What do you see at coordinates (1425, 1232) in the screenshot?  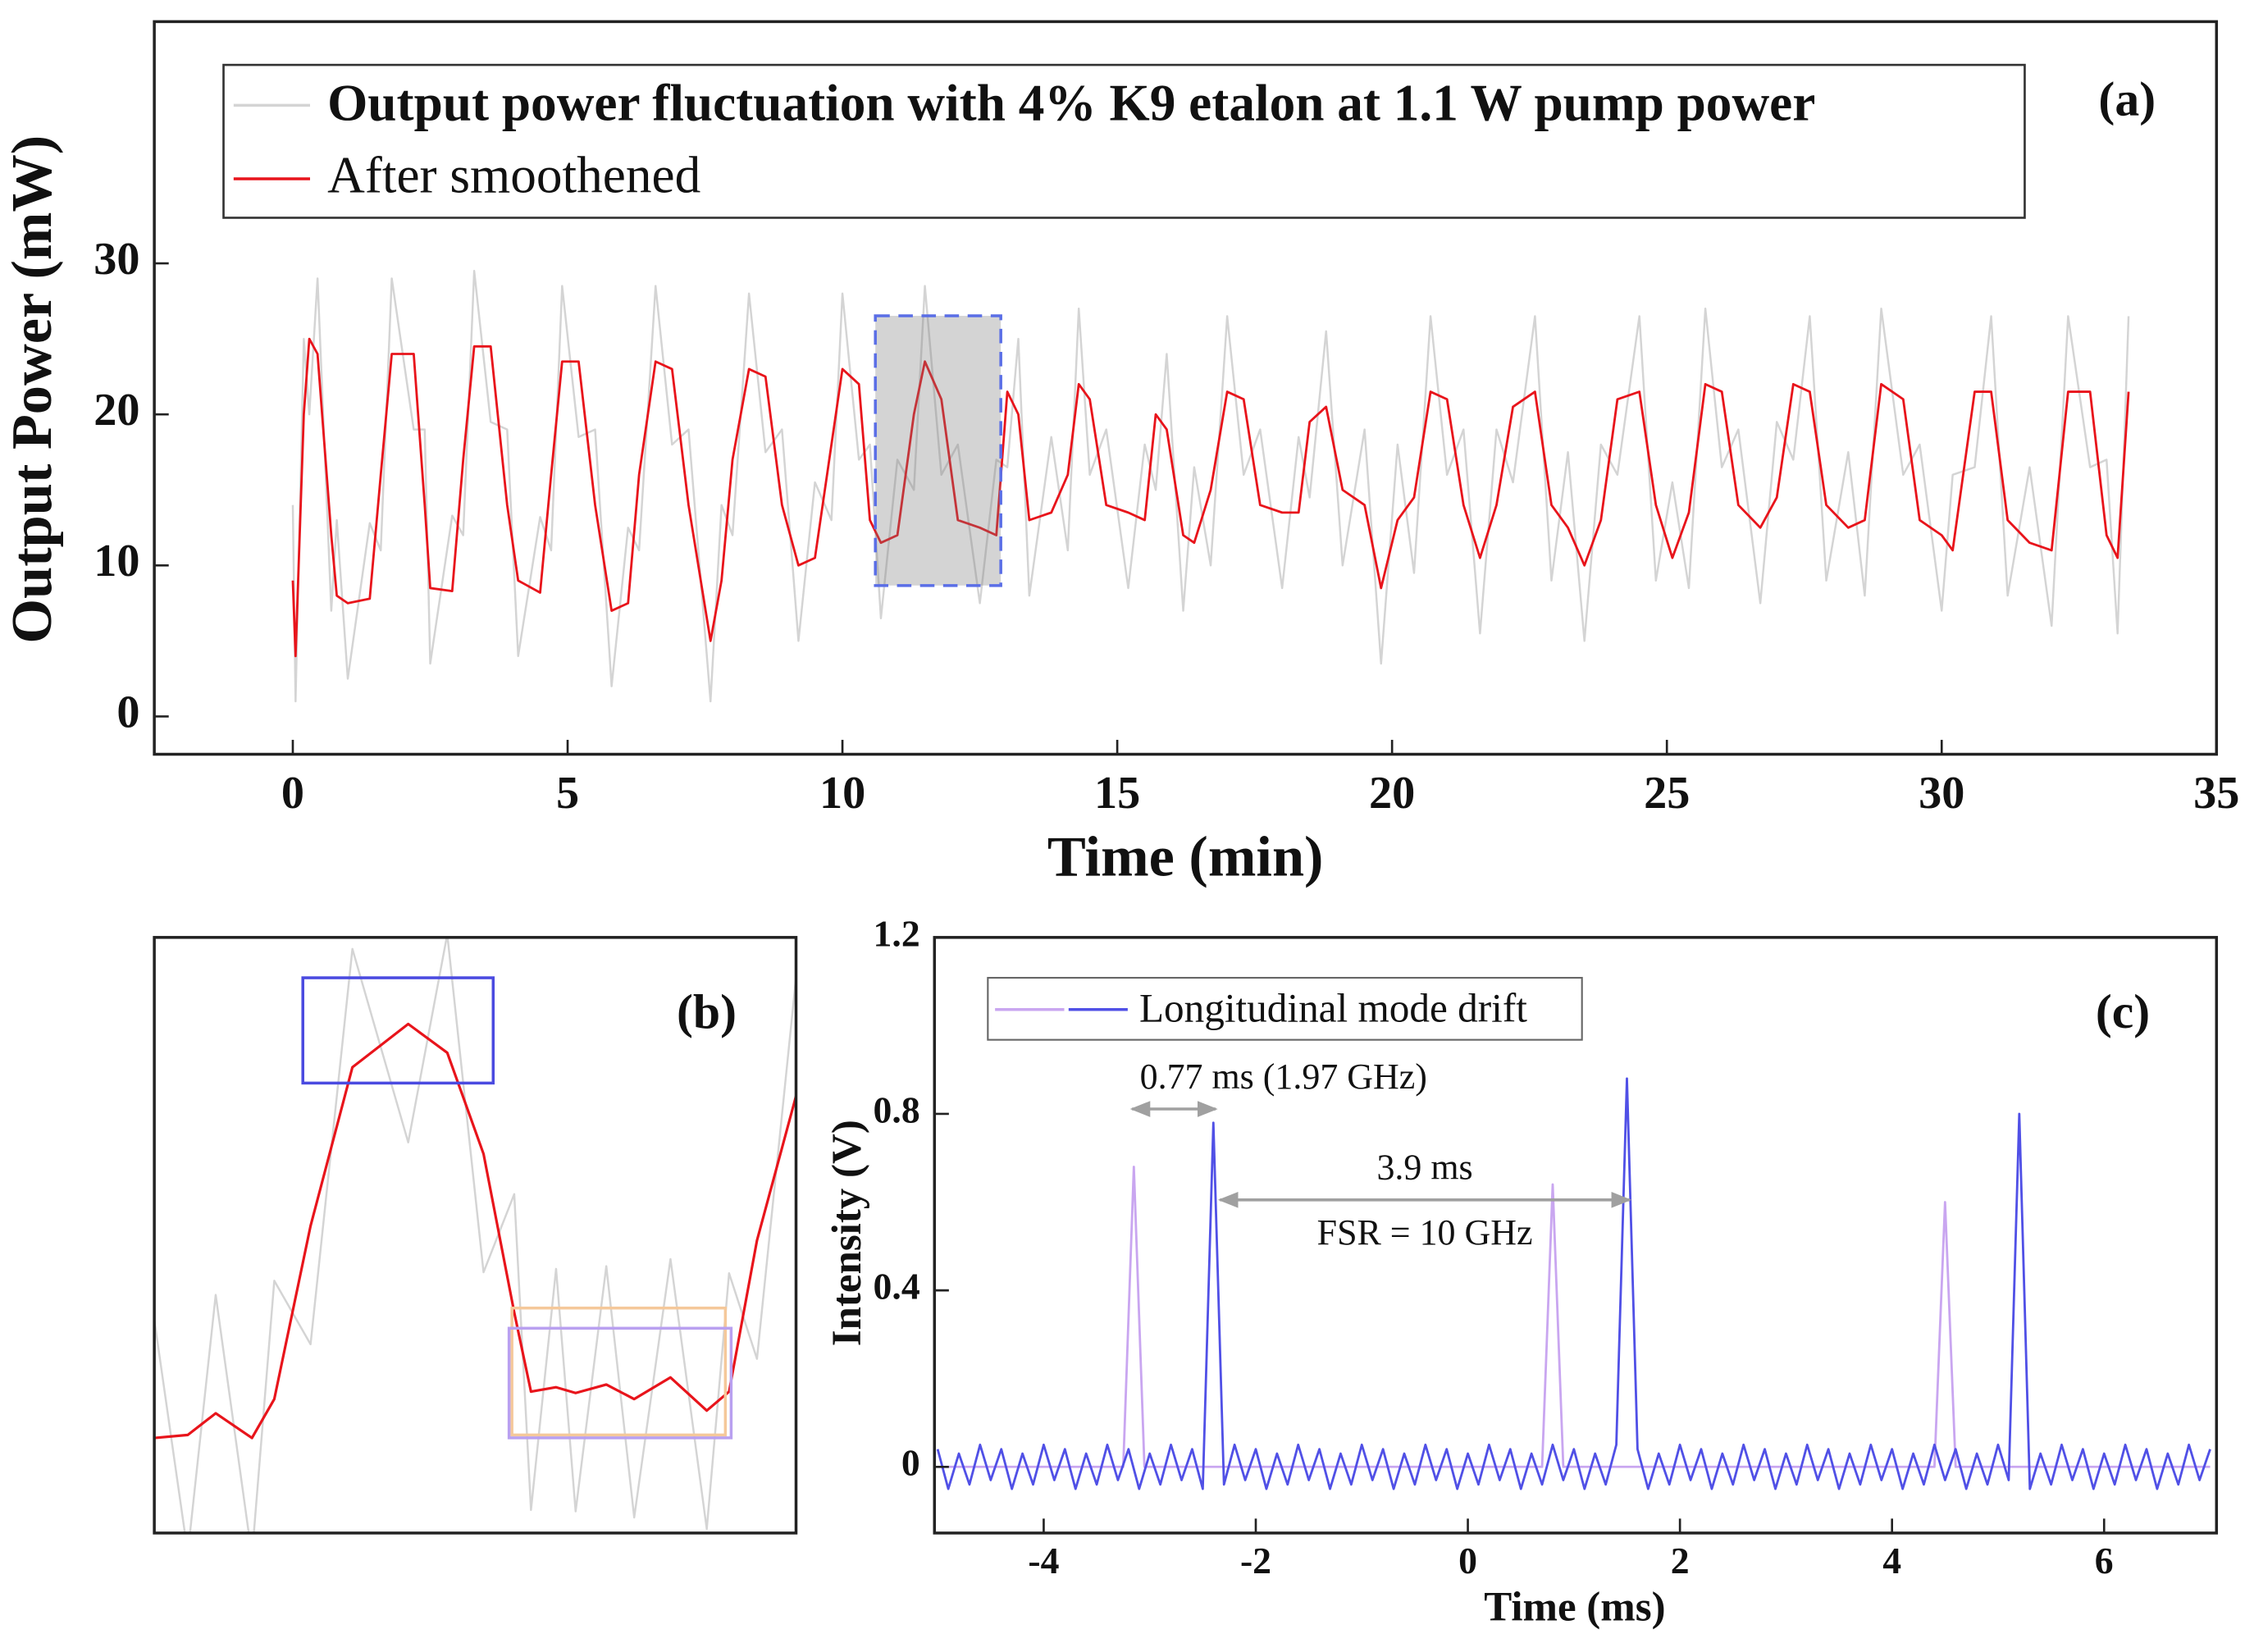 I see `annotation: FSR = 10 GHz` at bounding box center [1425, 1232].